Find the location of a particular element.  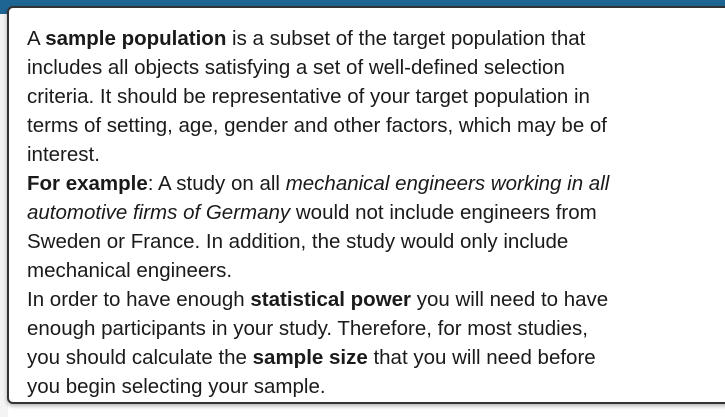

text: interest. is located at coordinates (63, 154).